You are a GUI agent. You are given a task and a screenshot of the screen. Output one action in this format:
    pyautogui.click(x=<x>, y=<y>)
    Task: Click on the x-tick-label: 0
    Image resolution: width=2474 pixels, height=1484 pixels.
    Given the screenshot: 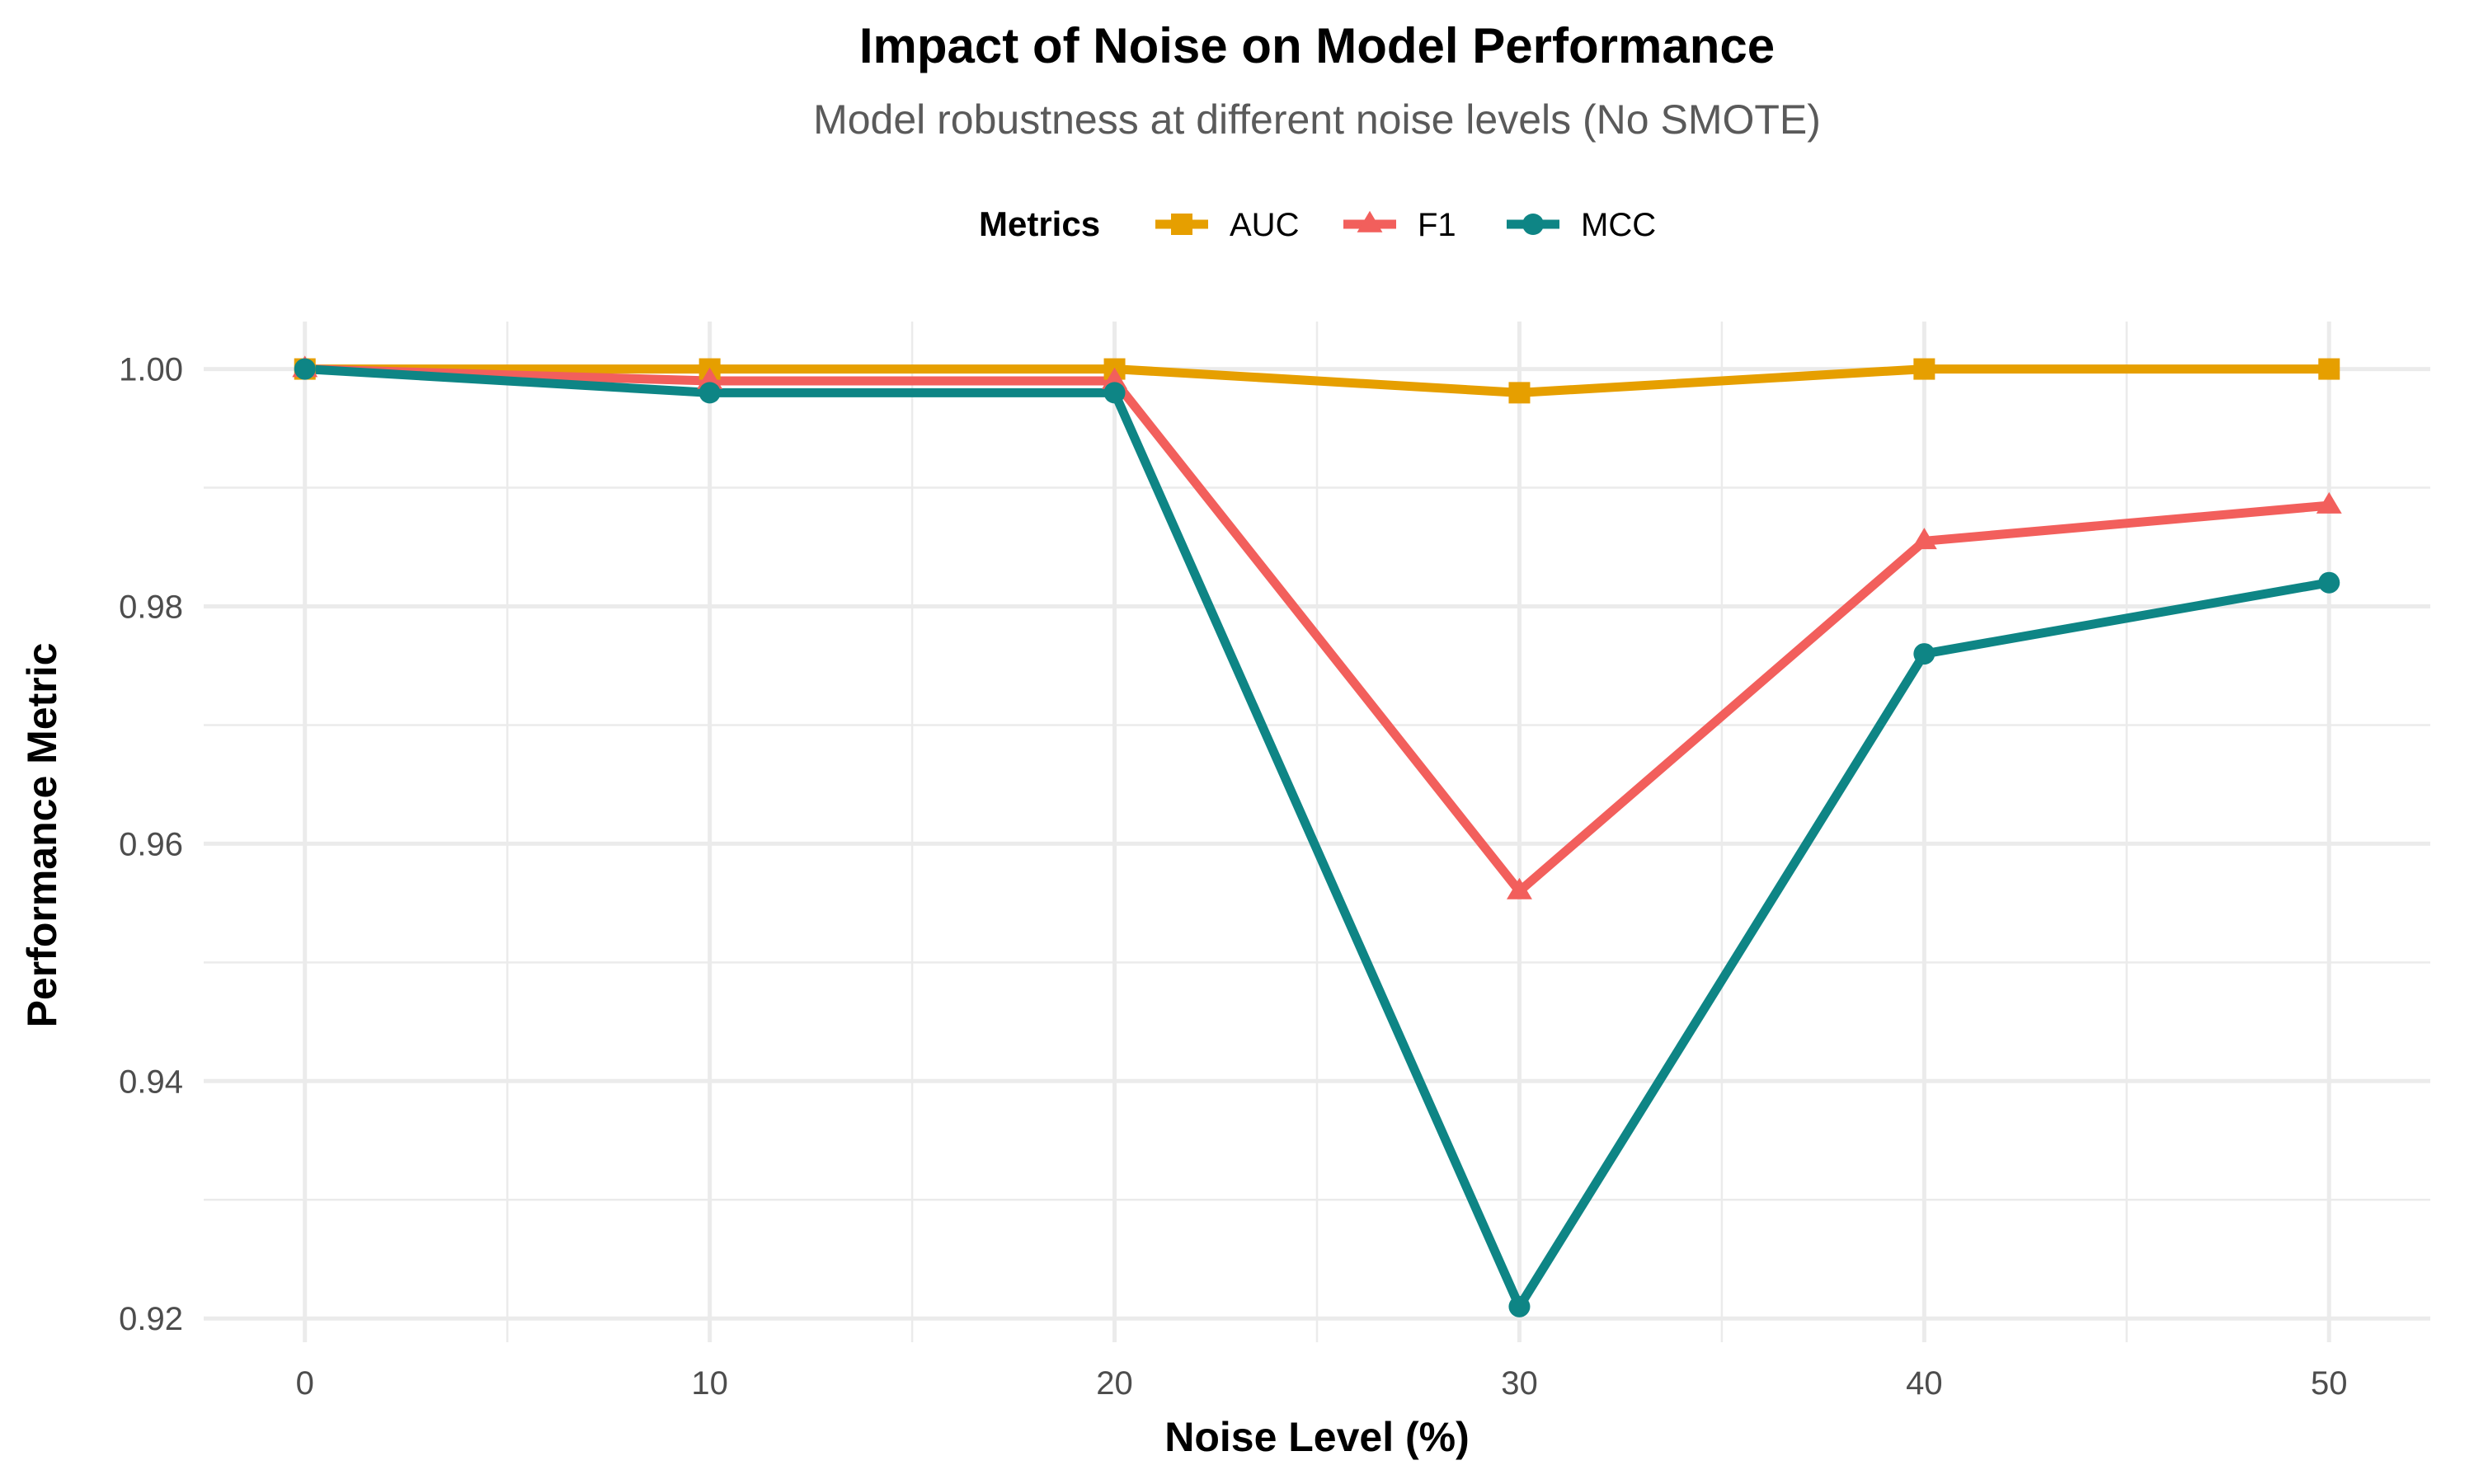 What is the action you would take?
    pyautogui.click(x=305, y=1383)
    